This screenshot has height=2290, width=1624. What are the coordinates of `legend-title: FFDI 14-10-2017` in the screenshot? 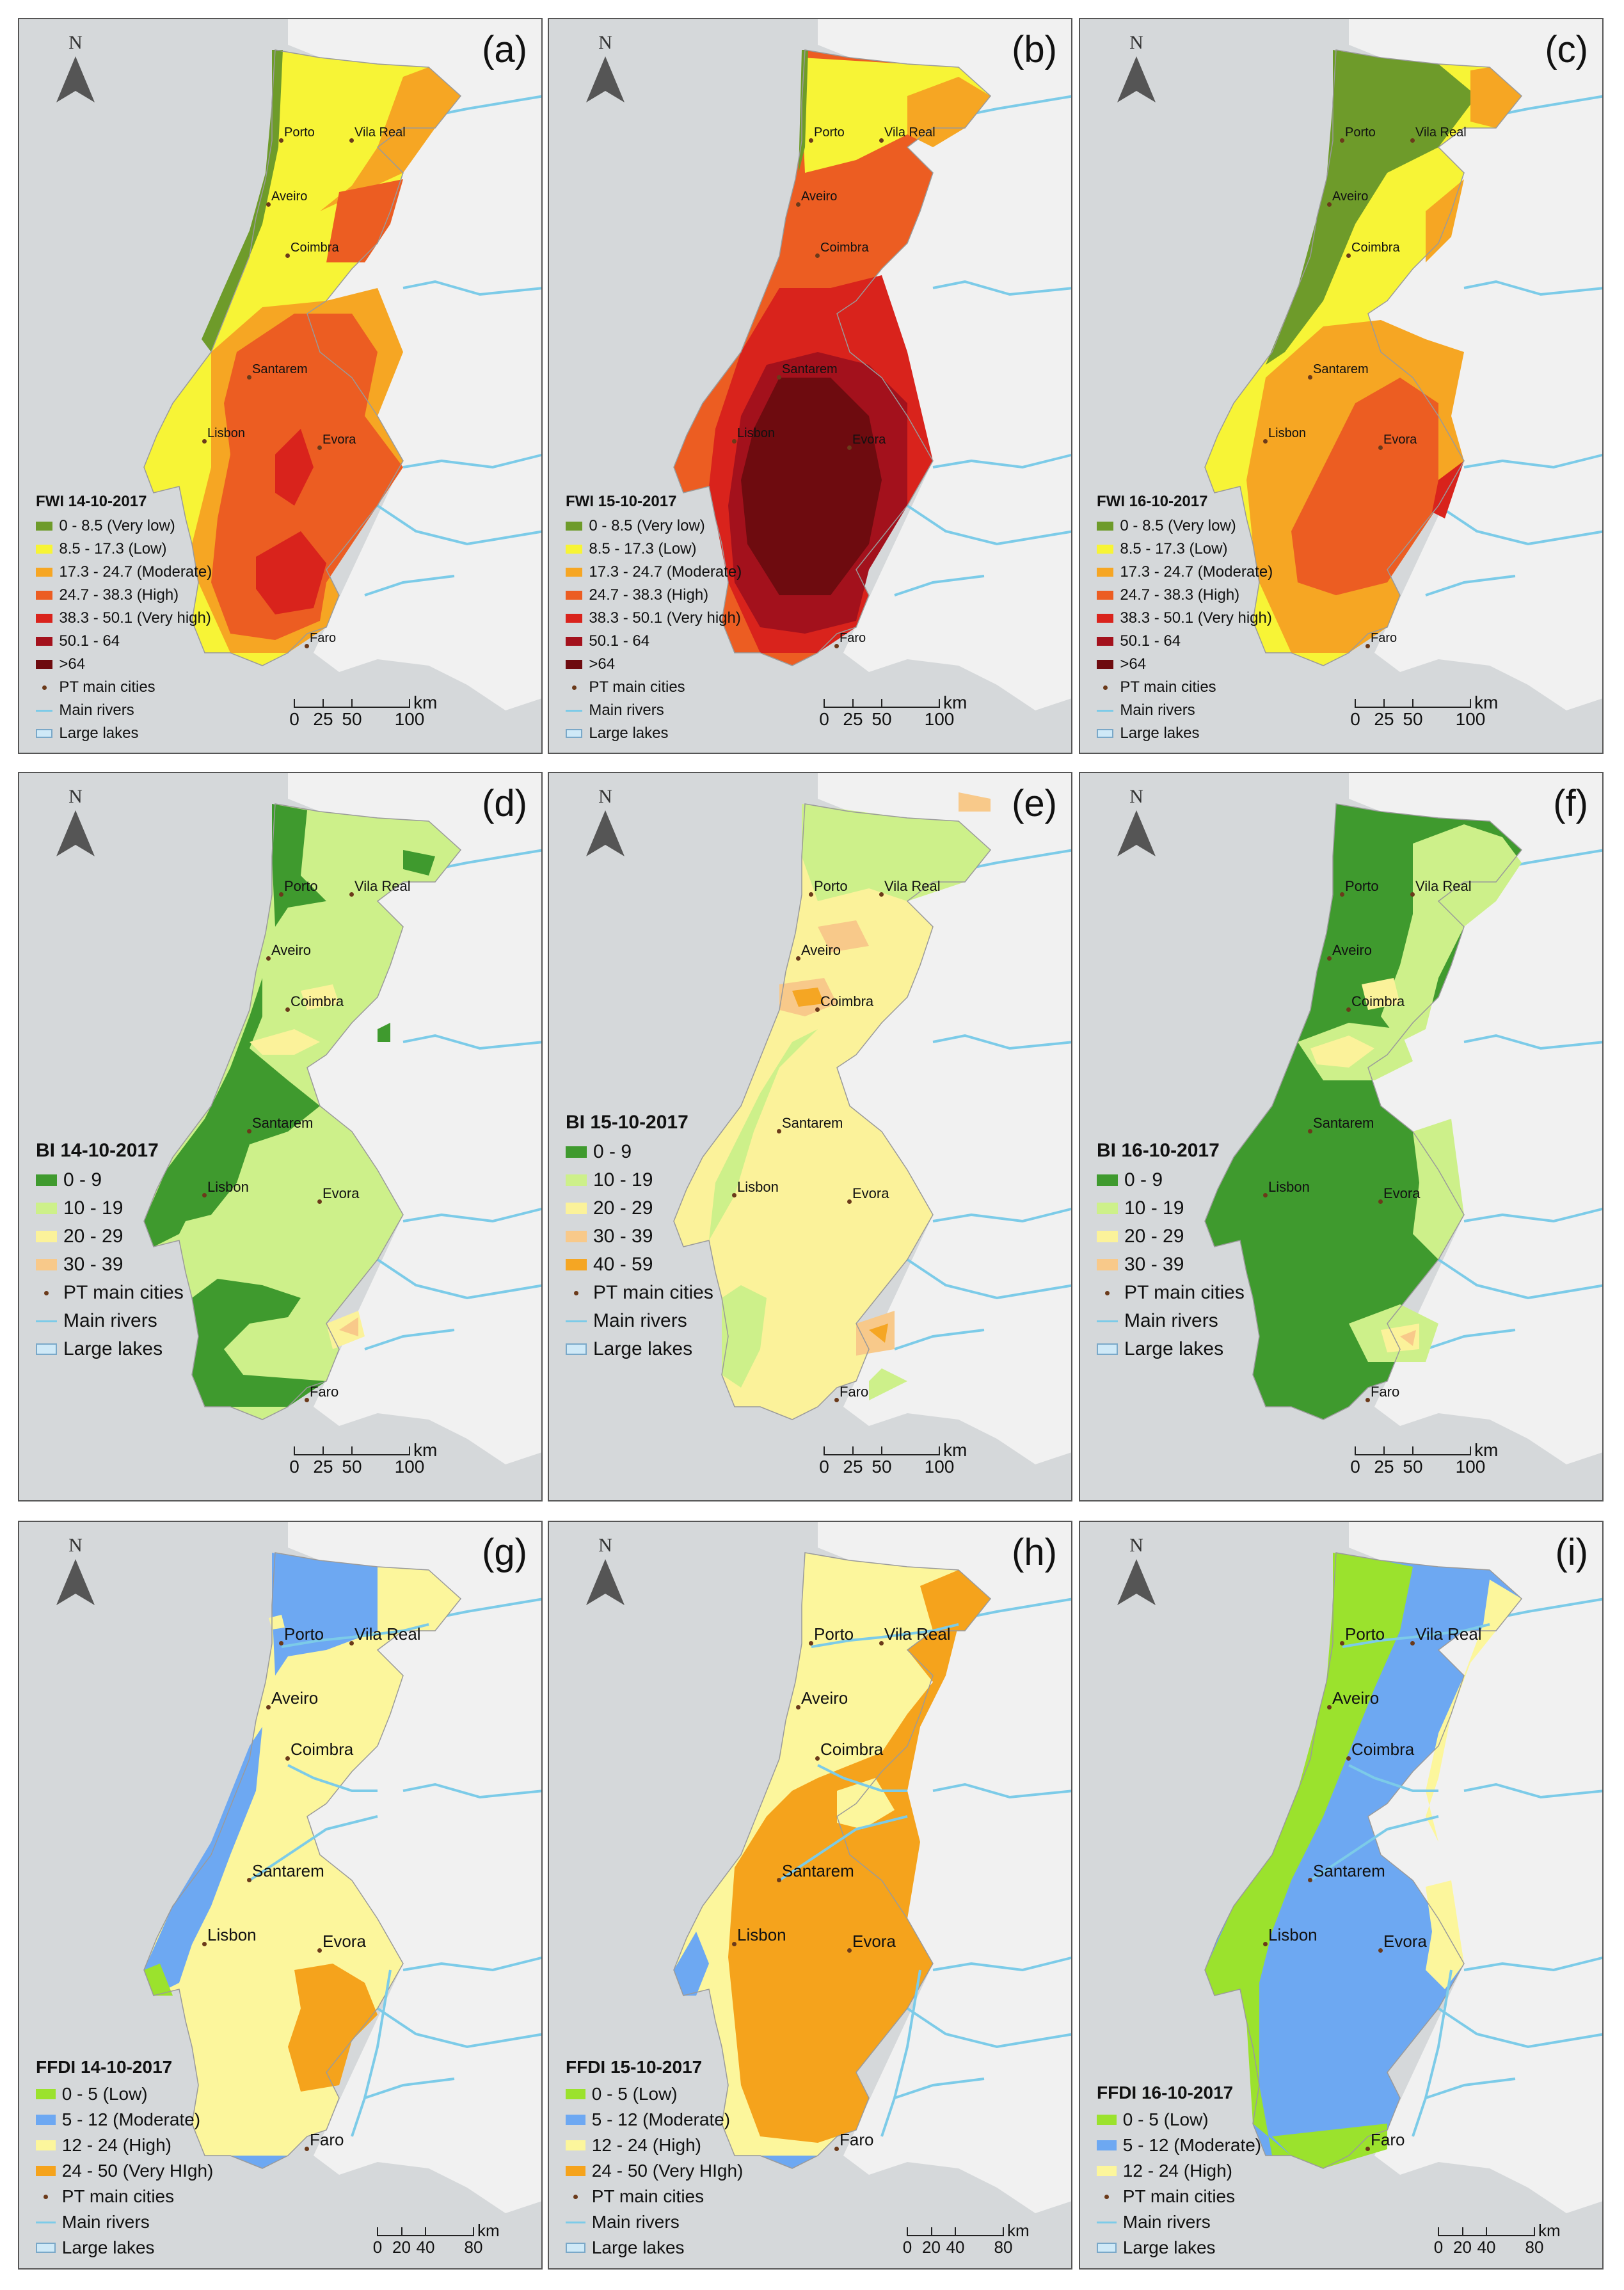 It's located at (105, 2067).